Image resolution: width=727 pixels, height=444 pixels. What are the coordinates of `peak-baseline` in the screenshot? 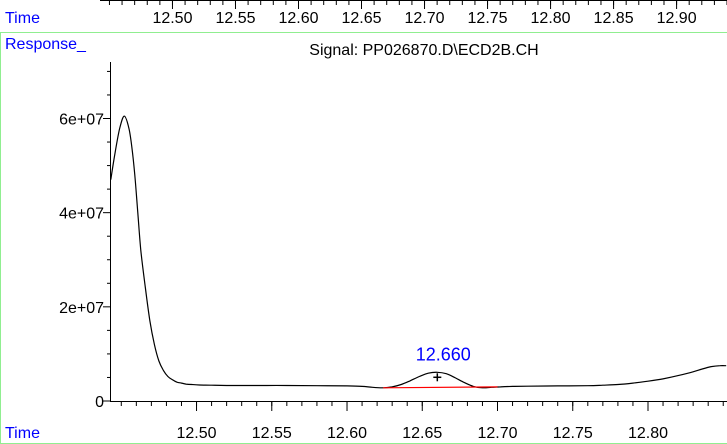 It's located at (440, 387).